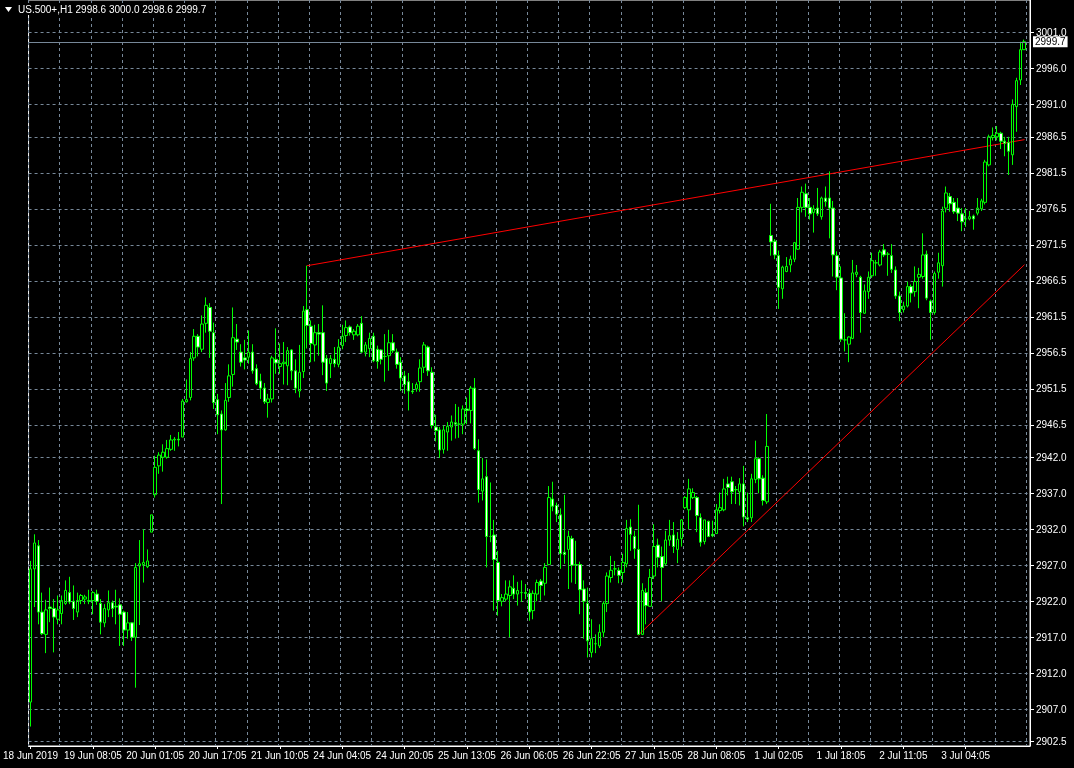  I want to click on y-tick-label: 2922.0, so click(1052, 601).